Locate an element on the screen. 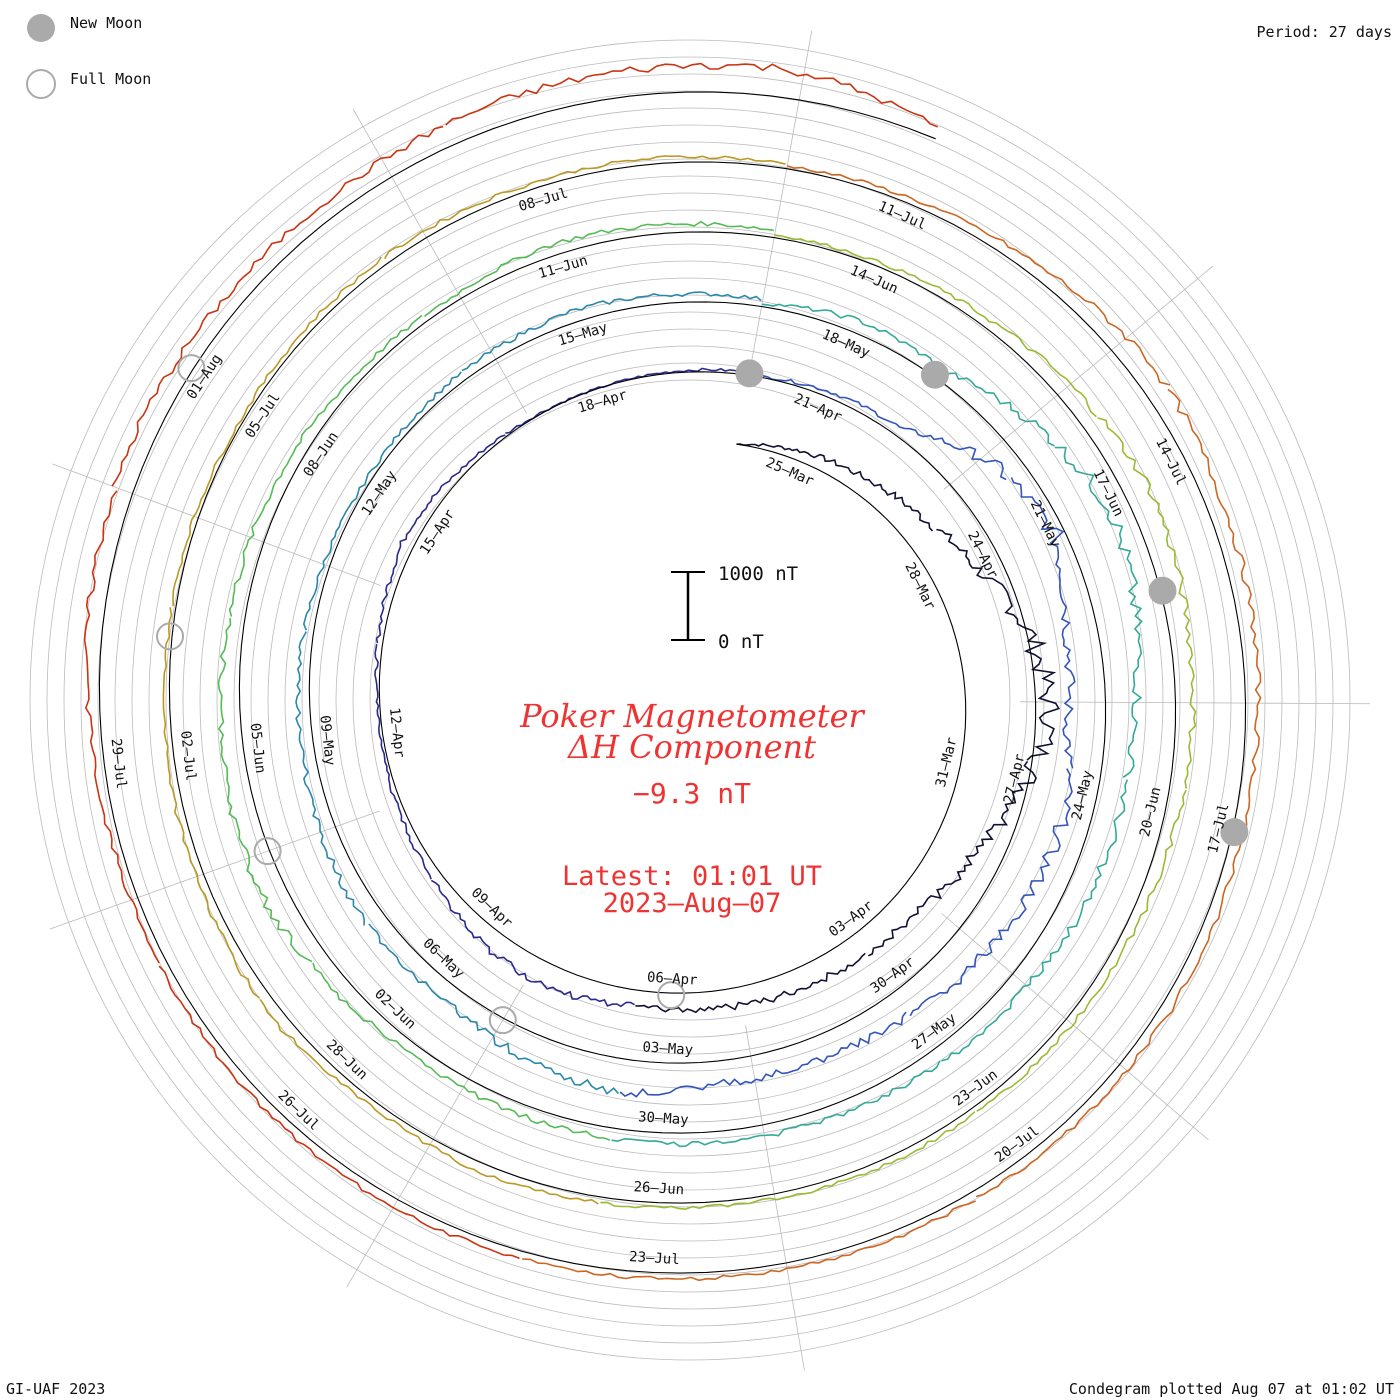  latest-date: 2023–Aug–07 is located at coordinates (692, 903).